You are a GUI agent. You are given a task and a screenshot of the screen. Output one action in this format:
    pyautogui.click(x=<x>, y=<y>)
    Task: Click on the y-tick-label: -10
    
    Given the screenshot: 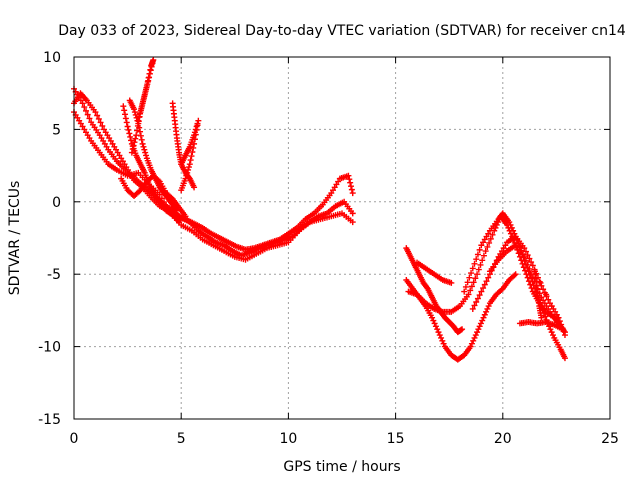 What is the action you would take?
    pyautogui.click(x=49, y=348)
    